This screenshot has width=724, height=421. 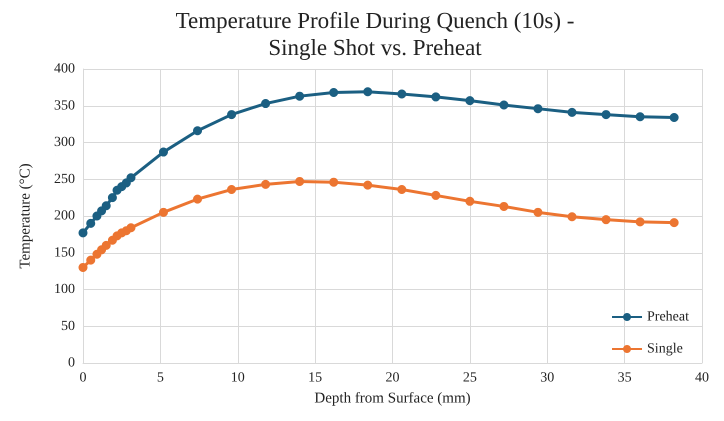 What do you see at coordinates (393, 378) in the screenshot?
I see `x-tick-label: 20` at bounding box center [393, 378].